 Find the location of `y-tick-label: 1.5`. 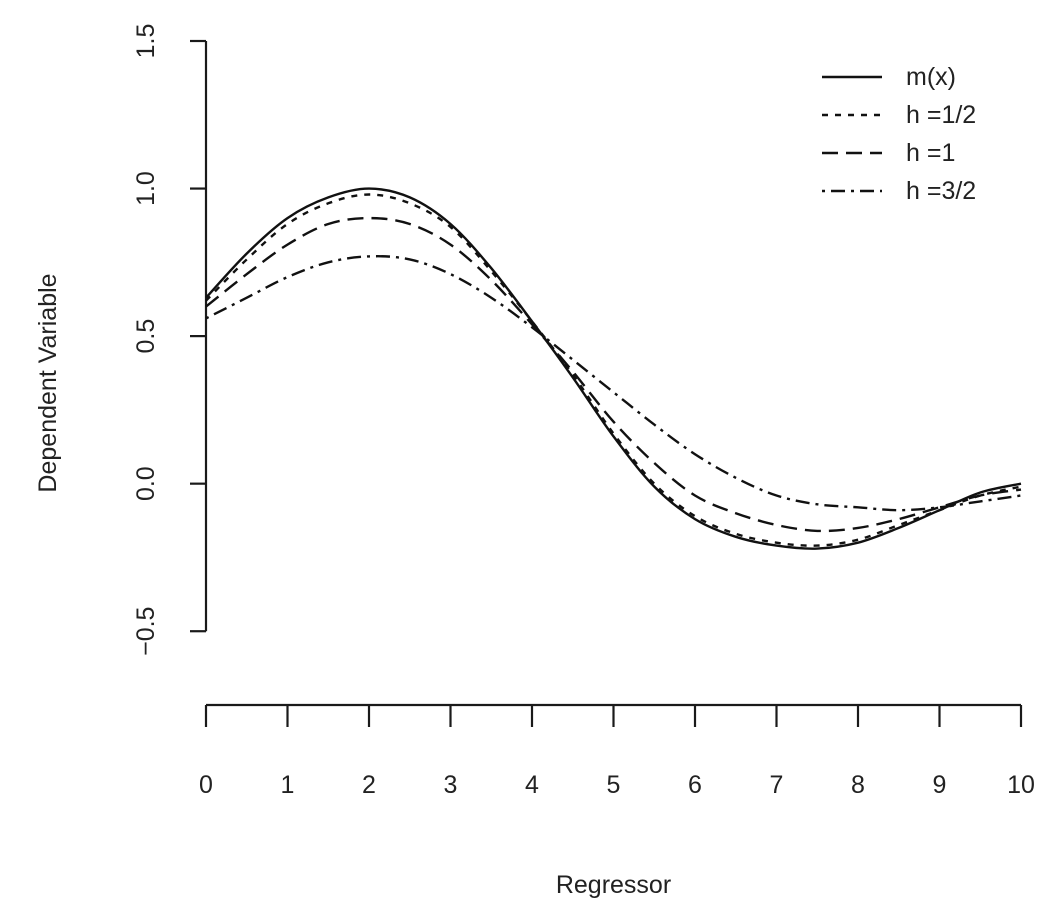

y-tick-label: 1.5 is located at coordinates (146, 41).